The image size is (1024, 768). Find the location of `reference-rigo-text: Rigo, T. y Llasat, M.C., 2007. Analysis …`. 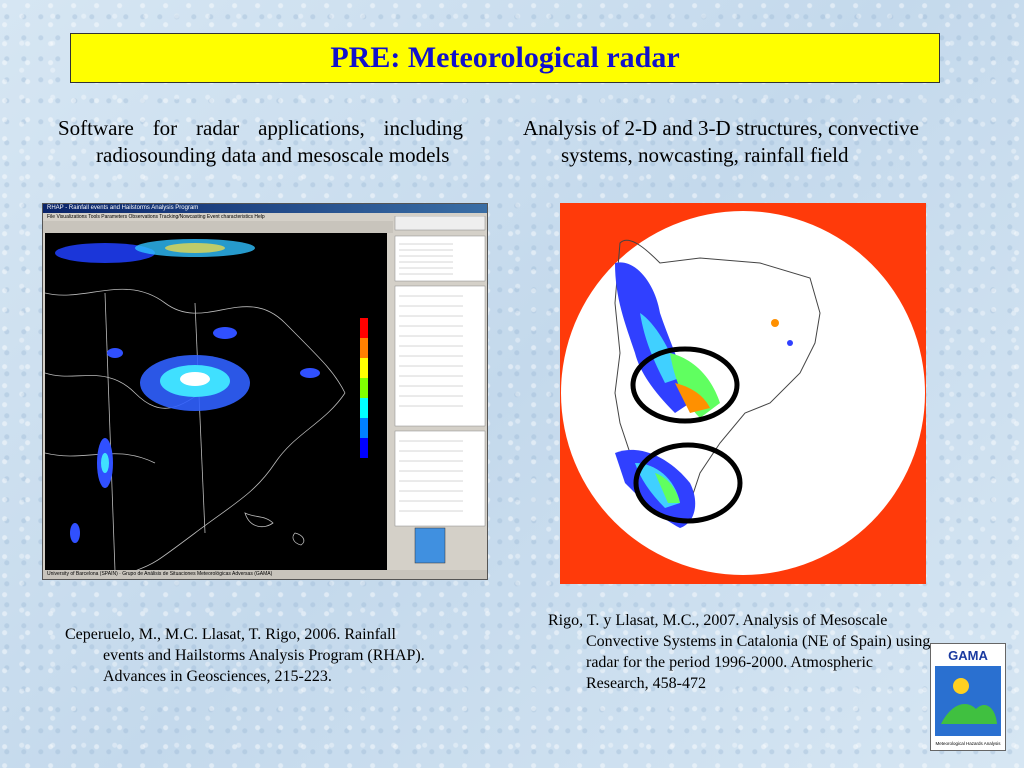

reference-rigo-text: Rigo, T. y Llasat, M.C., 2007. Analysis … is located at coordinates (739, 652).